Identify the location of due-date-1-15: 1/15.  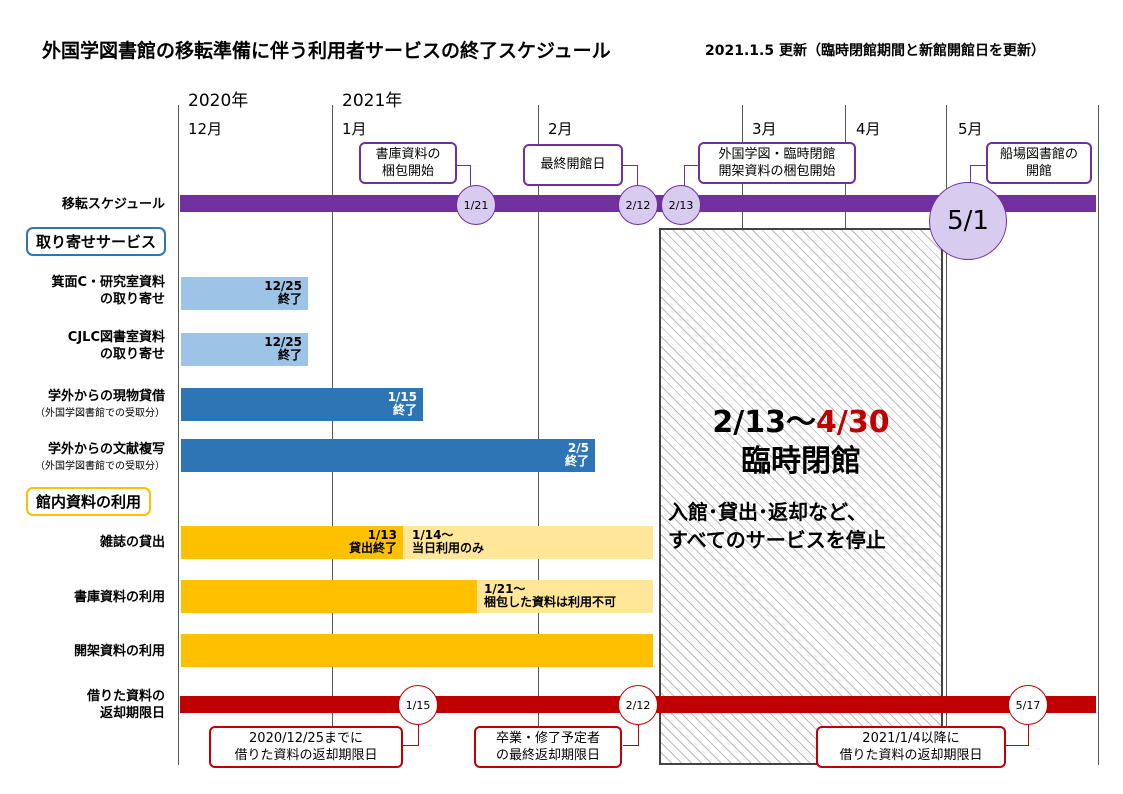
(418, 705).